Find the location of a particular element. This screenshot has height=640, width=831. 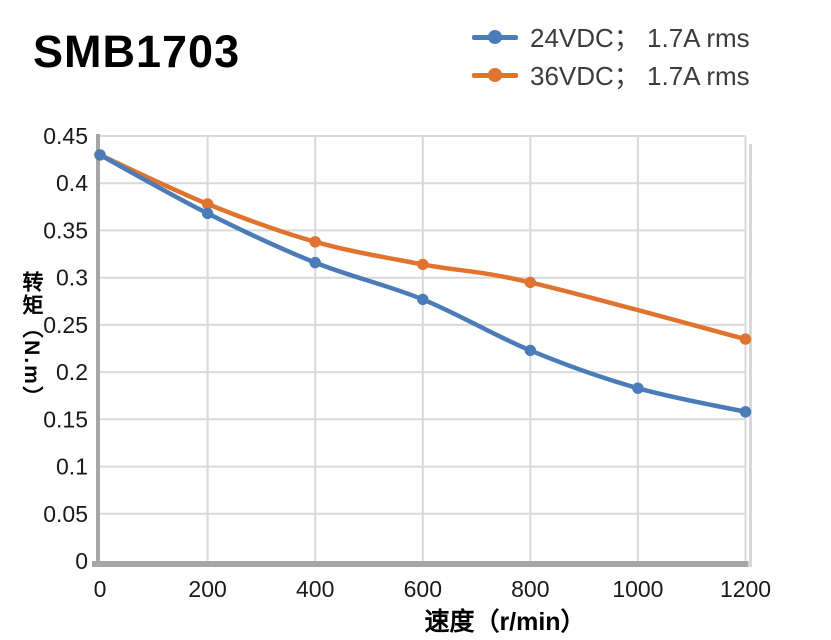

x-tick-label: 600 is located at coordinates (423, 589).